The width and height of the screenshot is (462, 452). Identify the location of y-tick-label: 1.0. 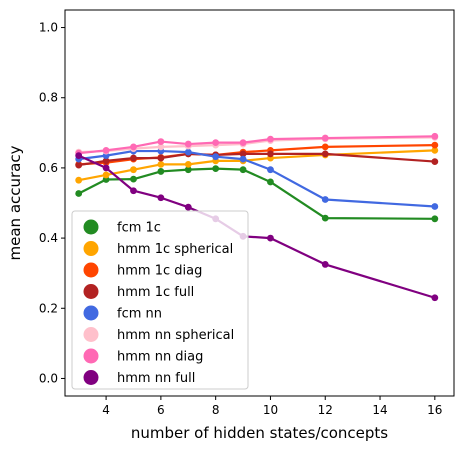
(48, 28).